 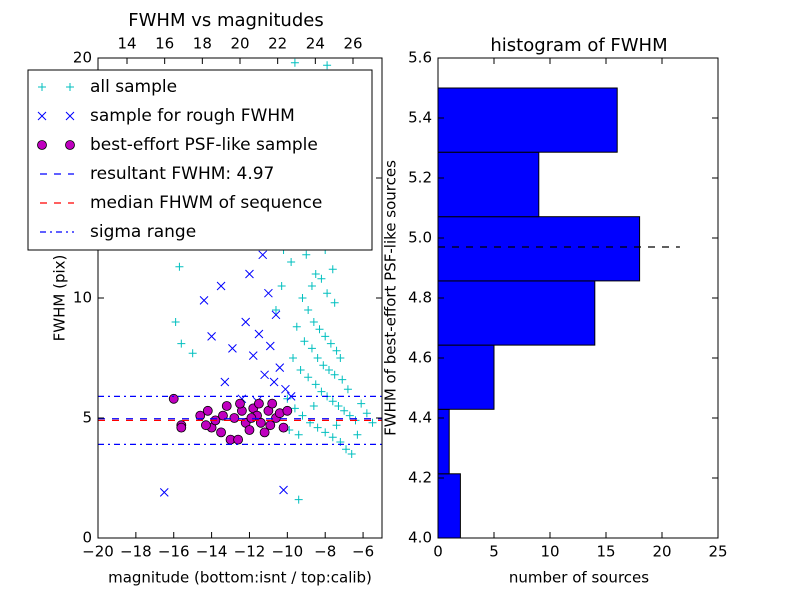 What do you see at coordinates (420, 118) in the screenshot?
I see `y-tick-label: 5.4` at bounding box center [420, 118].